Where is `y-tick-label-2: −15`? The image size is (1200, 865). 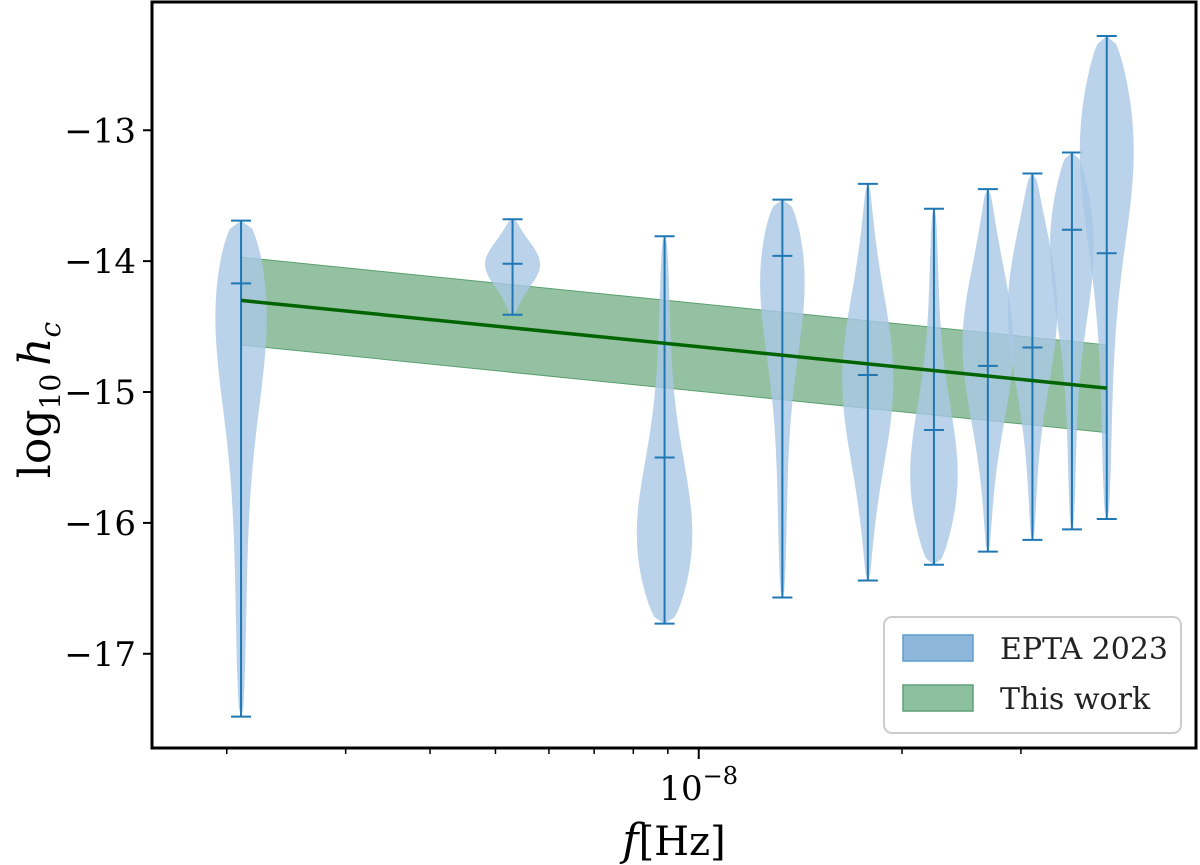 y-tick-label-2: −15 is located at coordinates (100, 393).